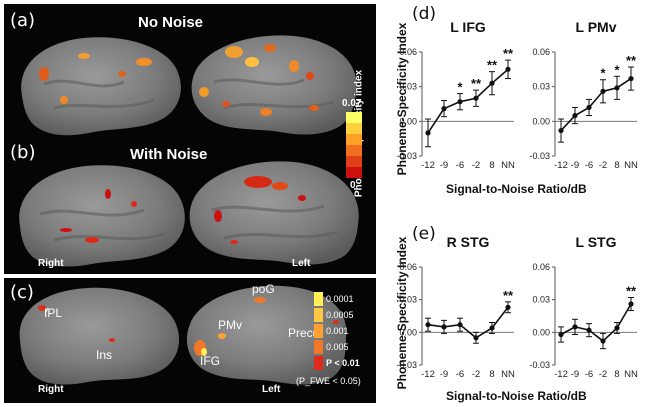 The width and height of the screenshot is (647, 407). What do you see at coordinates (183, 210) in the screenshot?
I see `activations-b` at bounding box center [183, 210].